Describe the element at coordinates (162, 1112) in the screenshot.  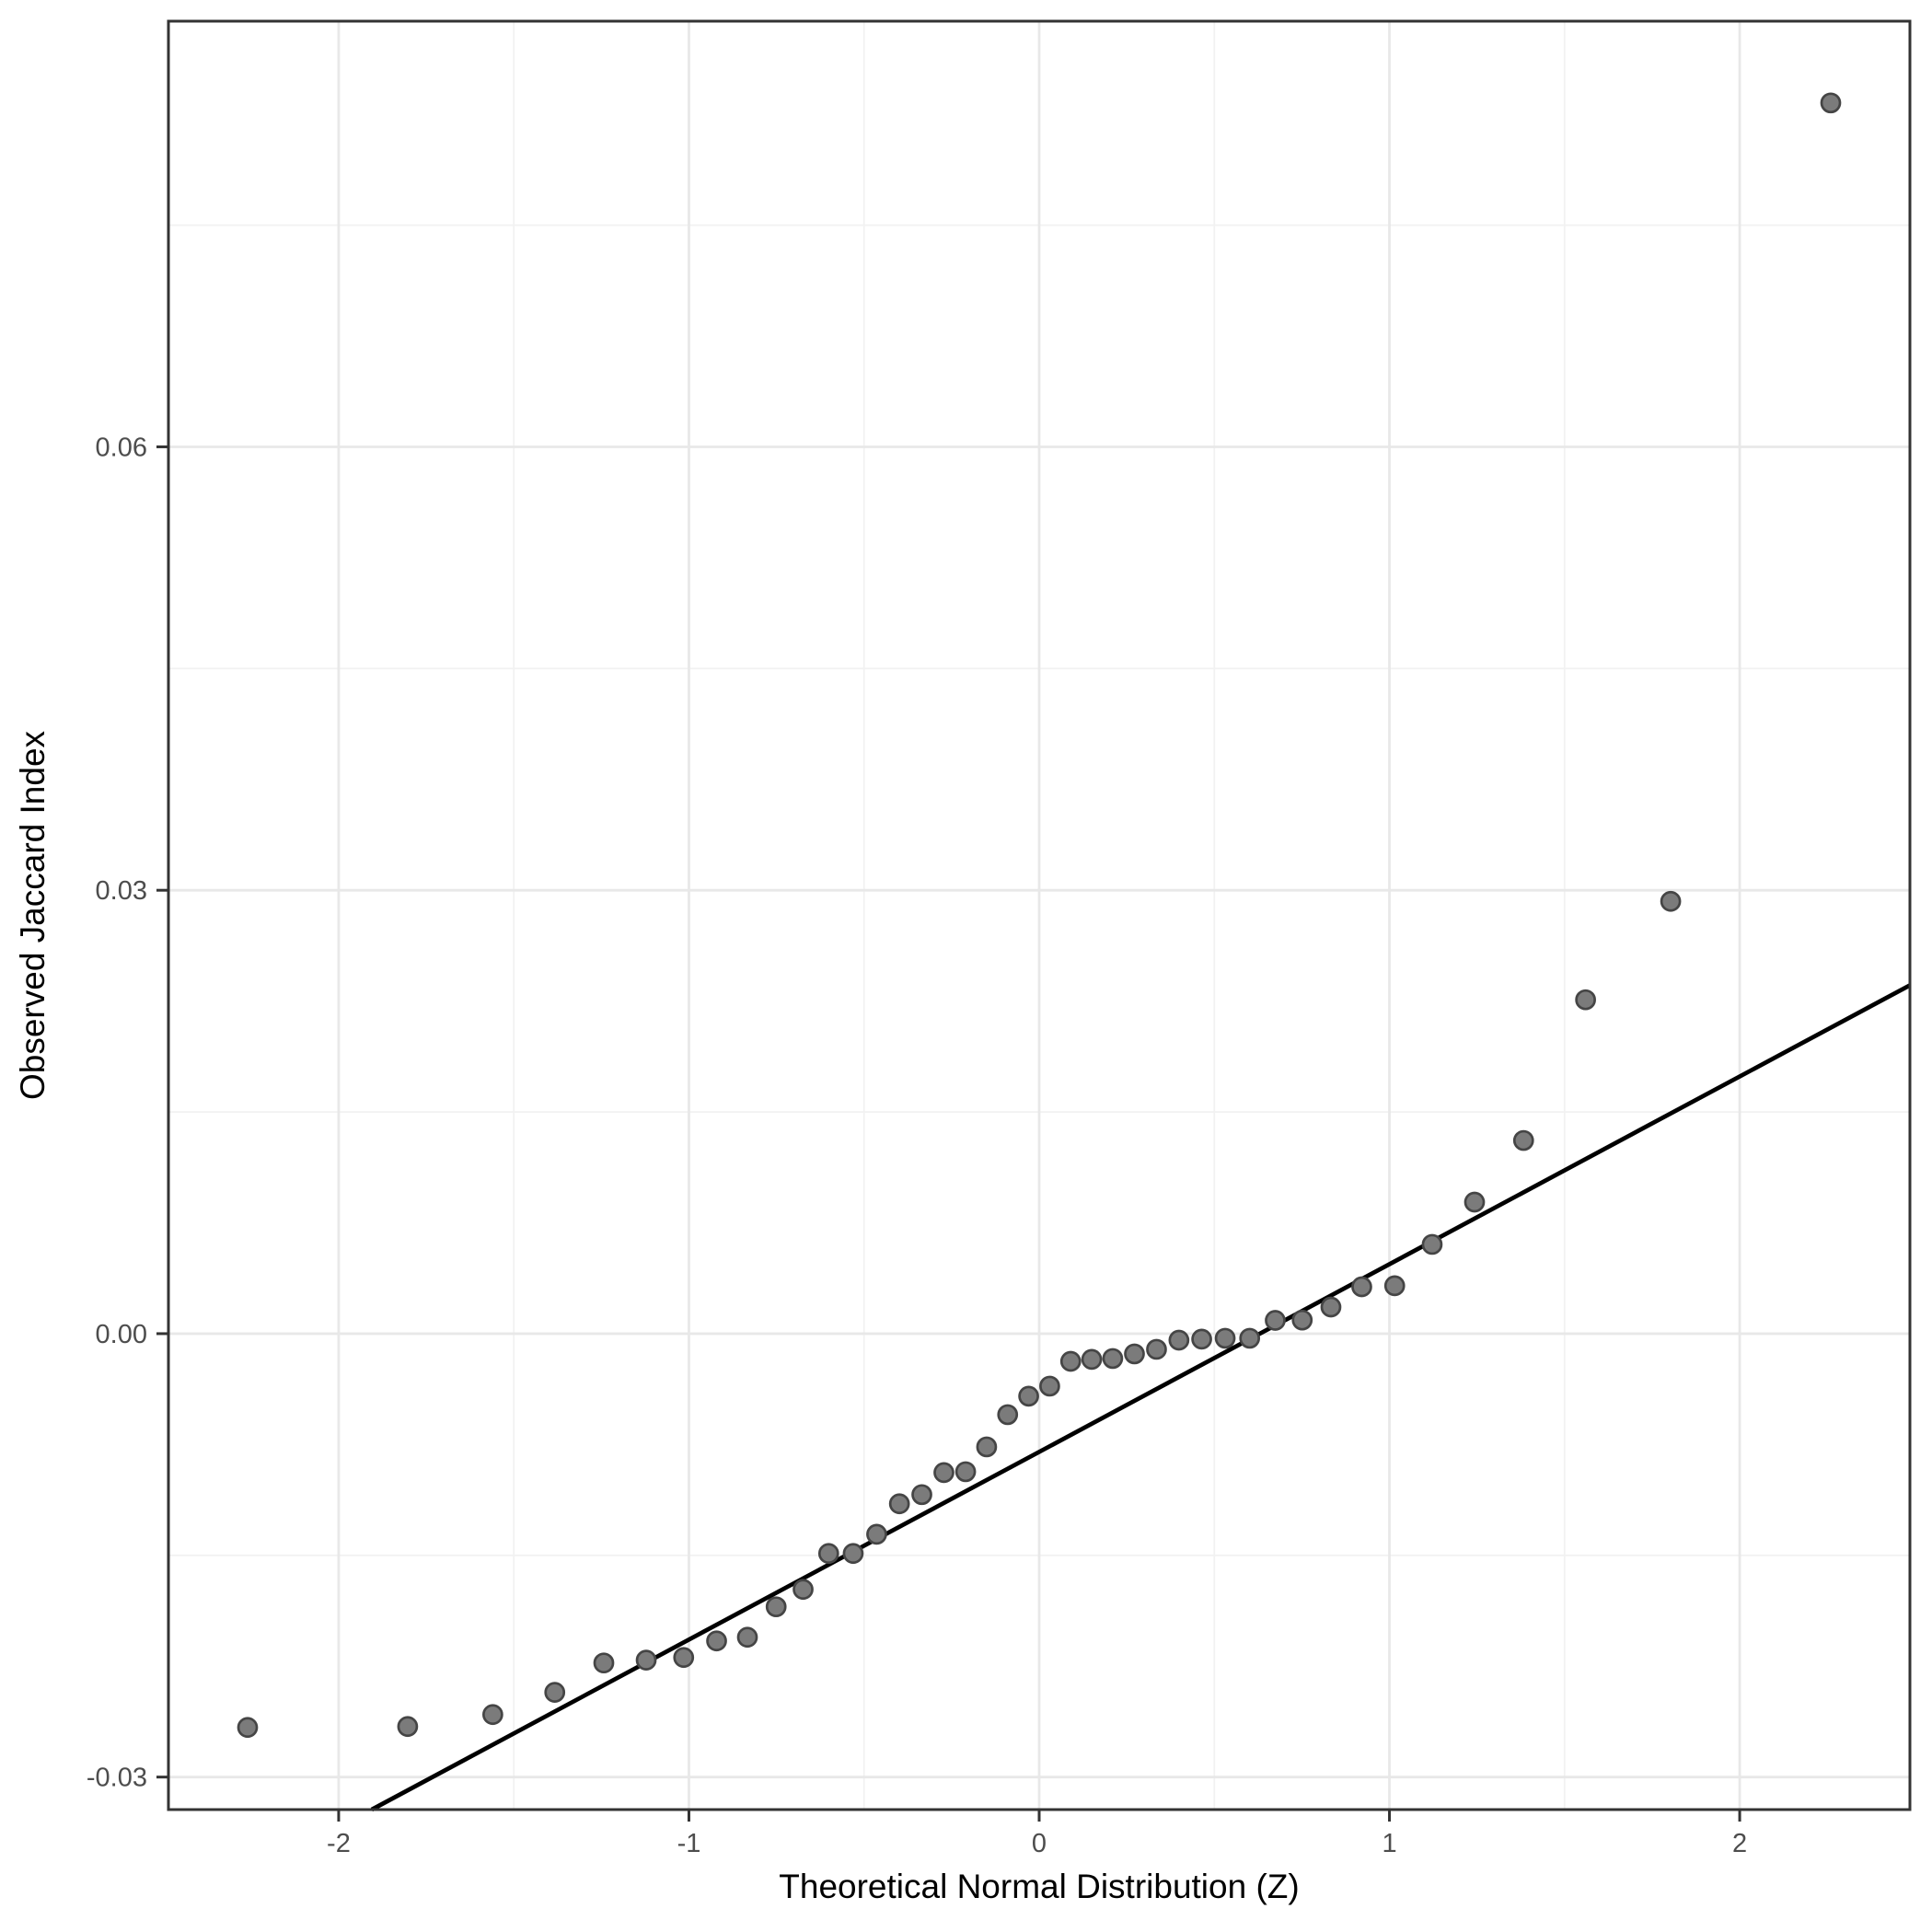
I see `y-axis-tick-marks` at that location.